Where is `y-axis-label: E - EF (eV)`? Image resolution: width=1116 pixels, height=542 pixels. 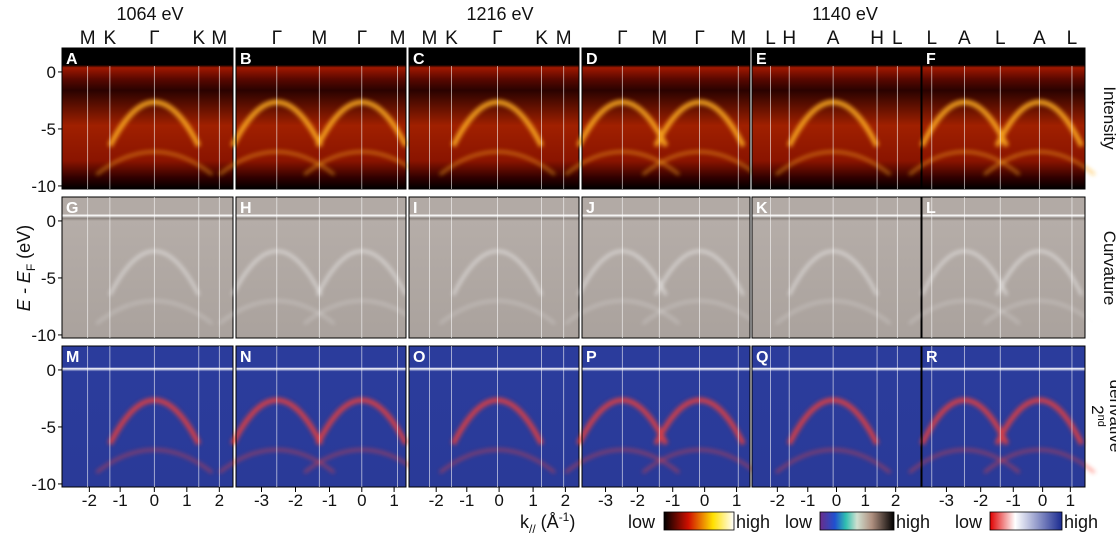 y-axis-label: E - EF (eV) is located at coordinates (26, 268).